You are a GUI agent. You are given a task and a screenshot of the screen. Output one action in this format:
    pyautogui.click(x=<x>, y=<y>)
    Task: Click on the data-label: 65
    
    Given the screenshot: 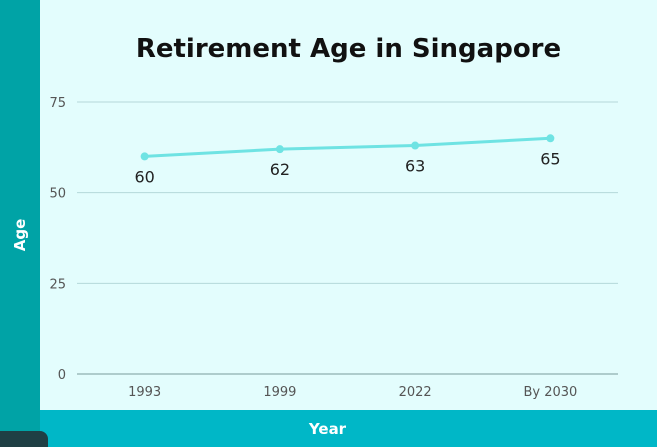 What is the action you would take?
    pyautogui.click(x=550, y=158)
    